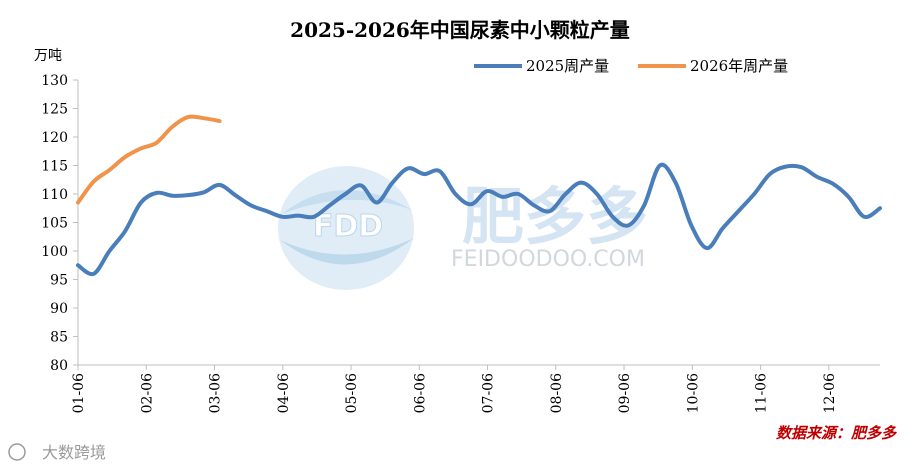  I want to click on series-line-2026, so click(149, 159).